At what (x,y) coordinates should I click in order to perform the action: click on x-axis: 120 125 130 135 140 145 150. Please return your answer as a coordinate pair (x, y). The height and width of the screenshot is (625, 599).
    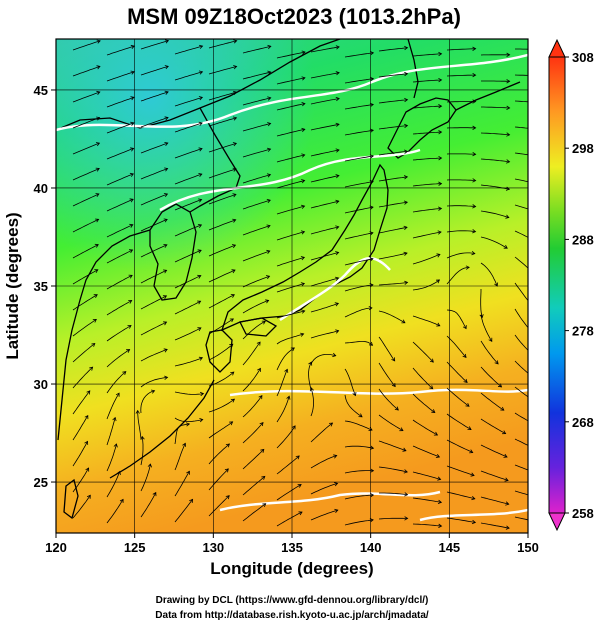
    Looking at the image, I should click on (292, 544).